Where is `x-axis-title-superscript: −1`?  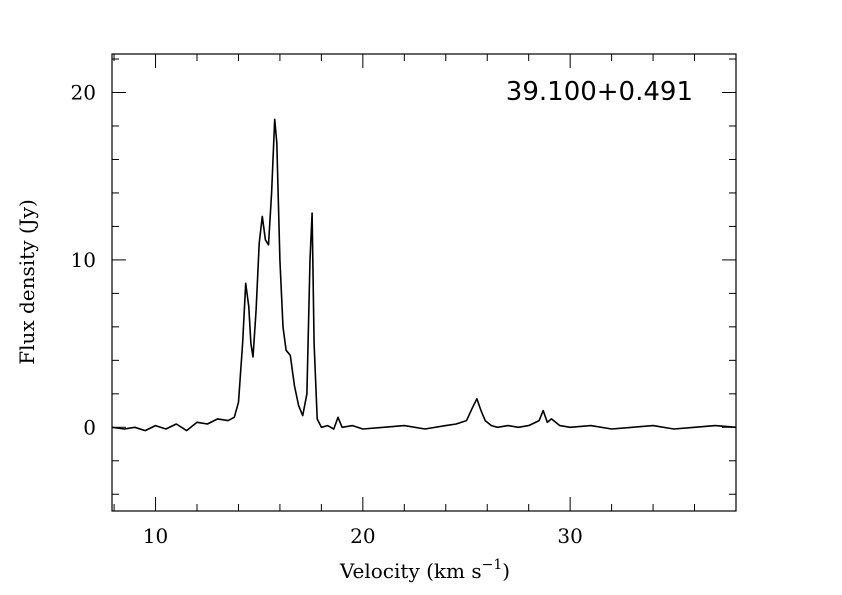
x-axis-title-superscript: −1 is located at coordinates (492, 565).